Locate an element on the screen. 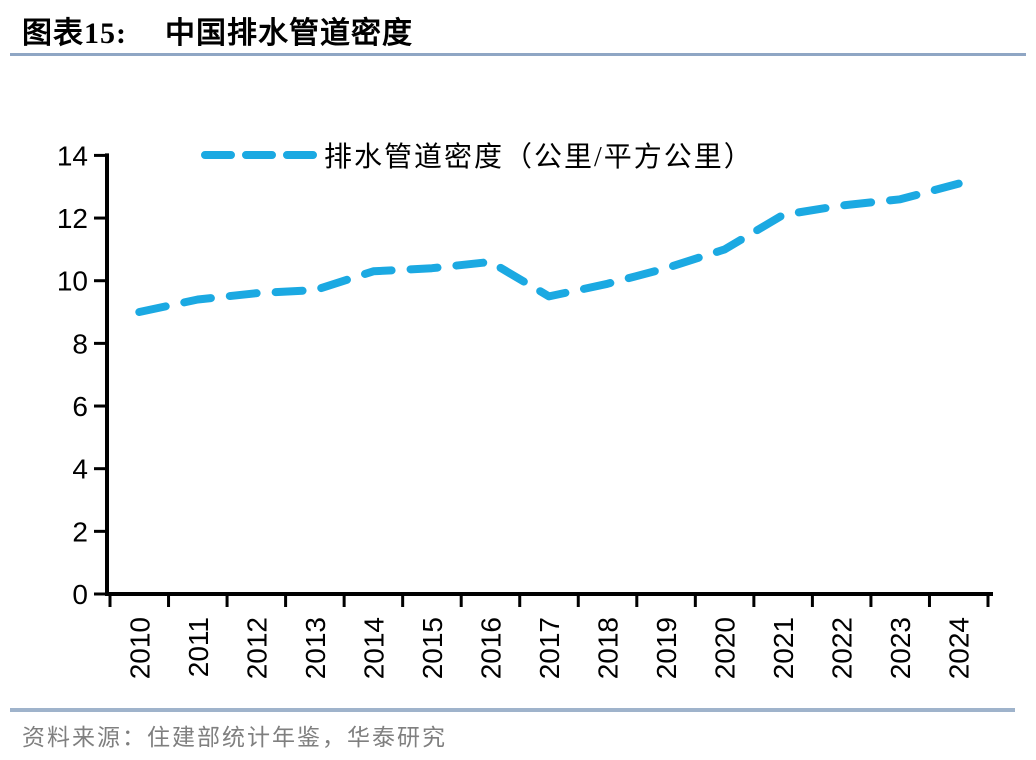  x-tick-label: 2023 is located at coordinates (900, 648).